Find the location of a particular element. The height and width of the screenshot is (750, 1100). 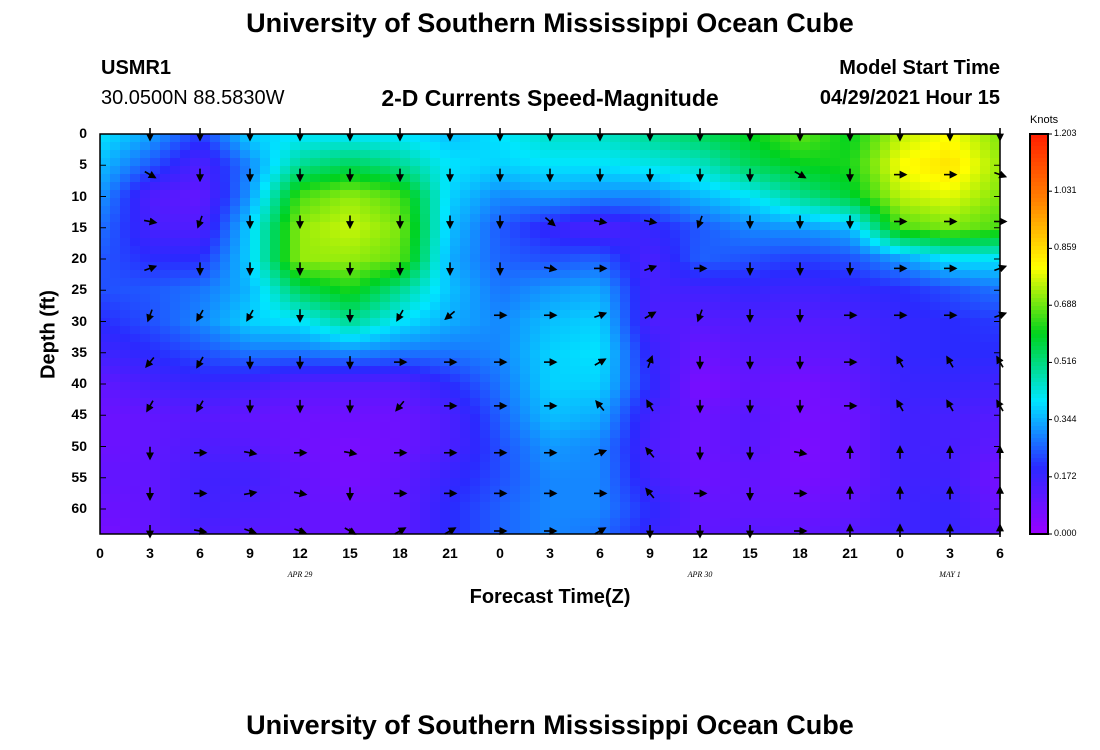

x-tick-label: 12 is located at coordinates (700, 553).